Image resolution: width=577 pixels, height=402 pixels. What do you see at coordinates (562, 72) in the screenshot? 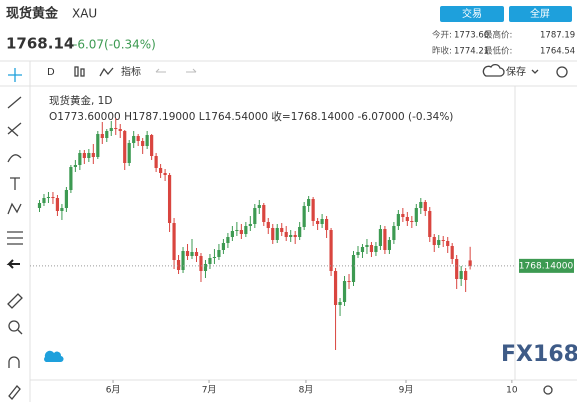
I see `settings-icon` at bounding box center [562, 72].